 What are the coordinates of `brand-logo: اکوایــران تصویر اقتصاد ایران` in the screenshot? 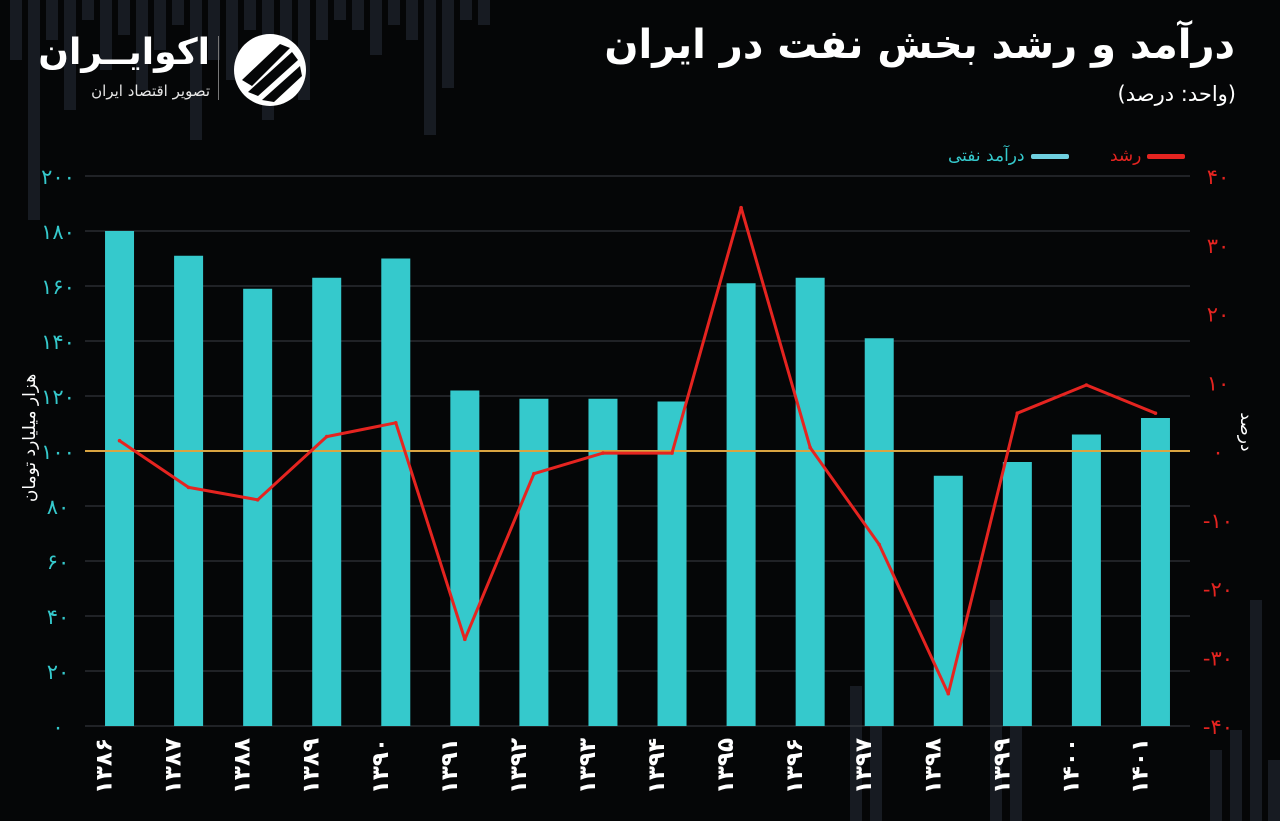 It's located at (178, 70).